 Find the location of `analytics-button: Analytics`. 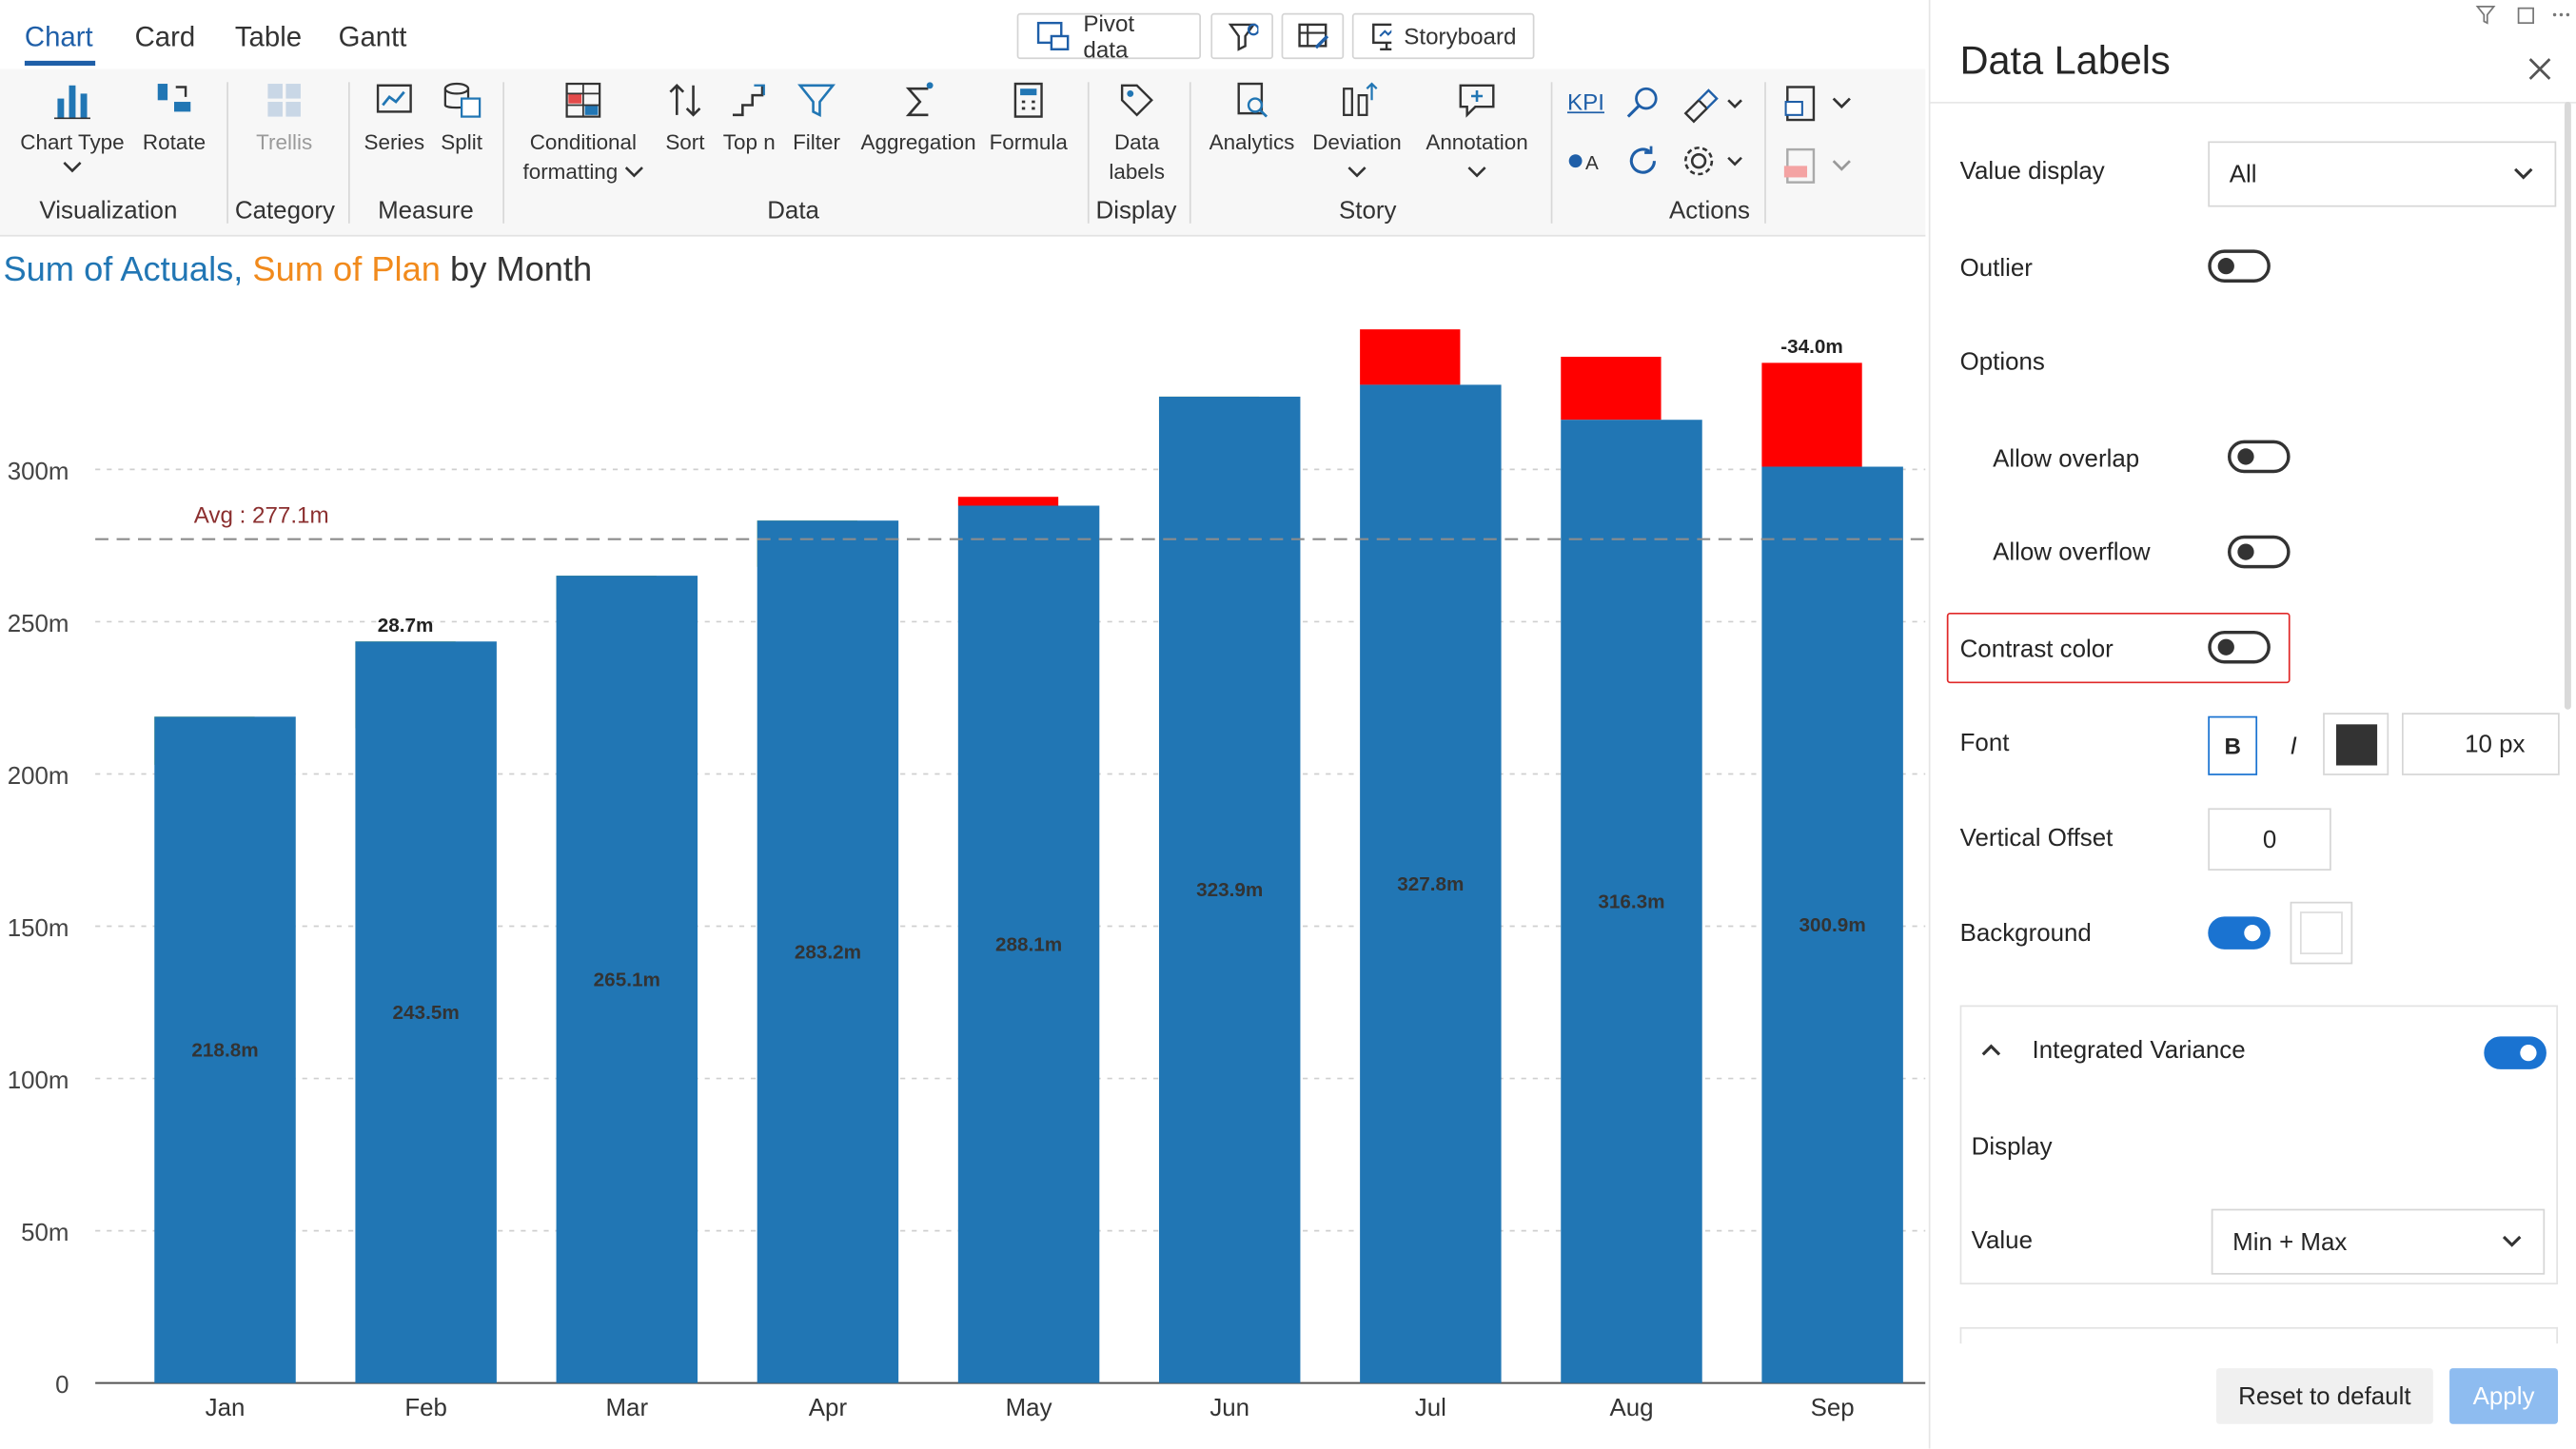

analytics-button: Analytics is located at coordinates (1252, 118).